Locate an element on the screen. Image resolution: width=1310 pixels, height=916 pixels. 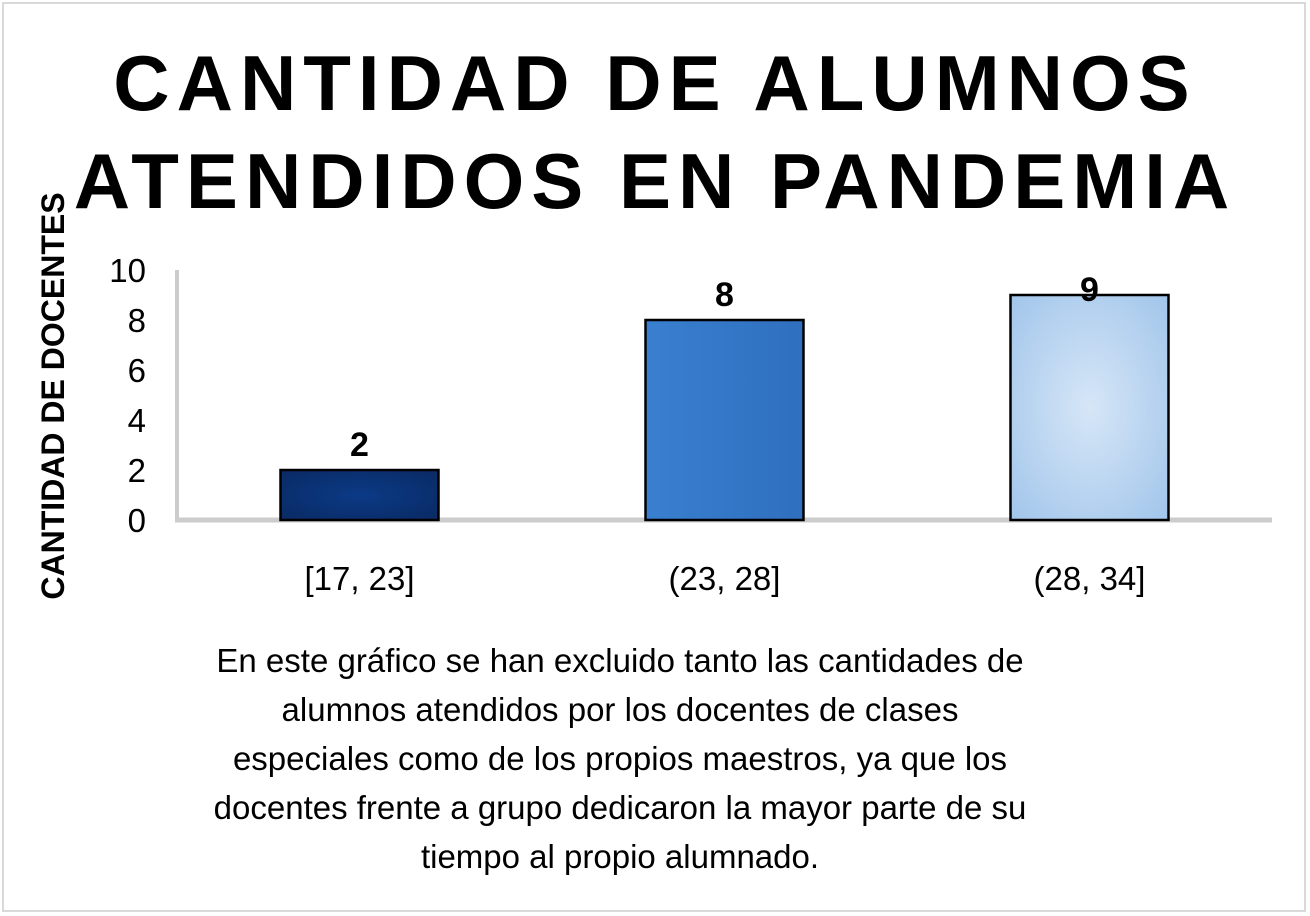
y-tick-label: 10 is located at coordinates (127, 270).